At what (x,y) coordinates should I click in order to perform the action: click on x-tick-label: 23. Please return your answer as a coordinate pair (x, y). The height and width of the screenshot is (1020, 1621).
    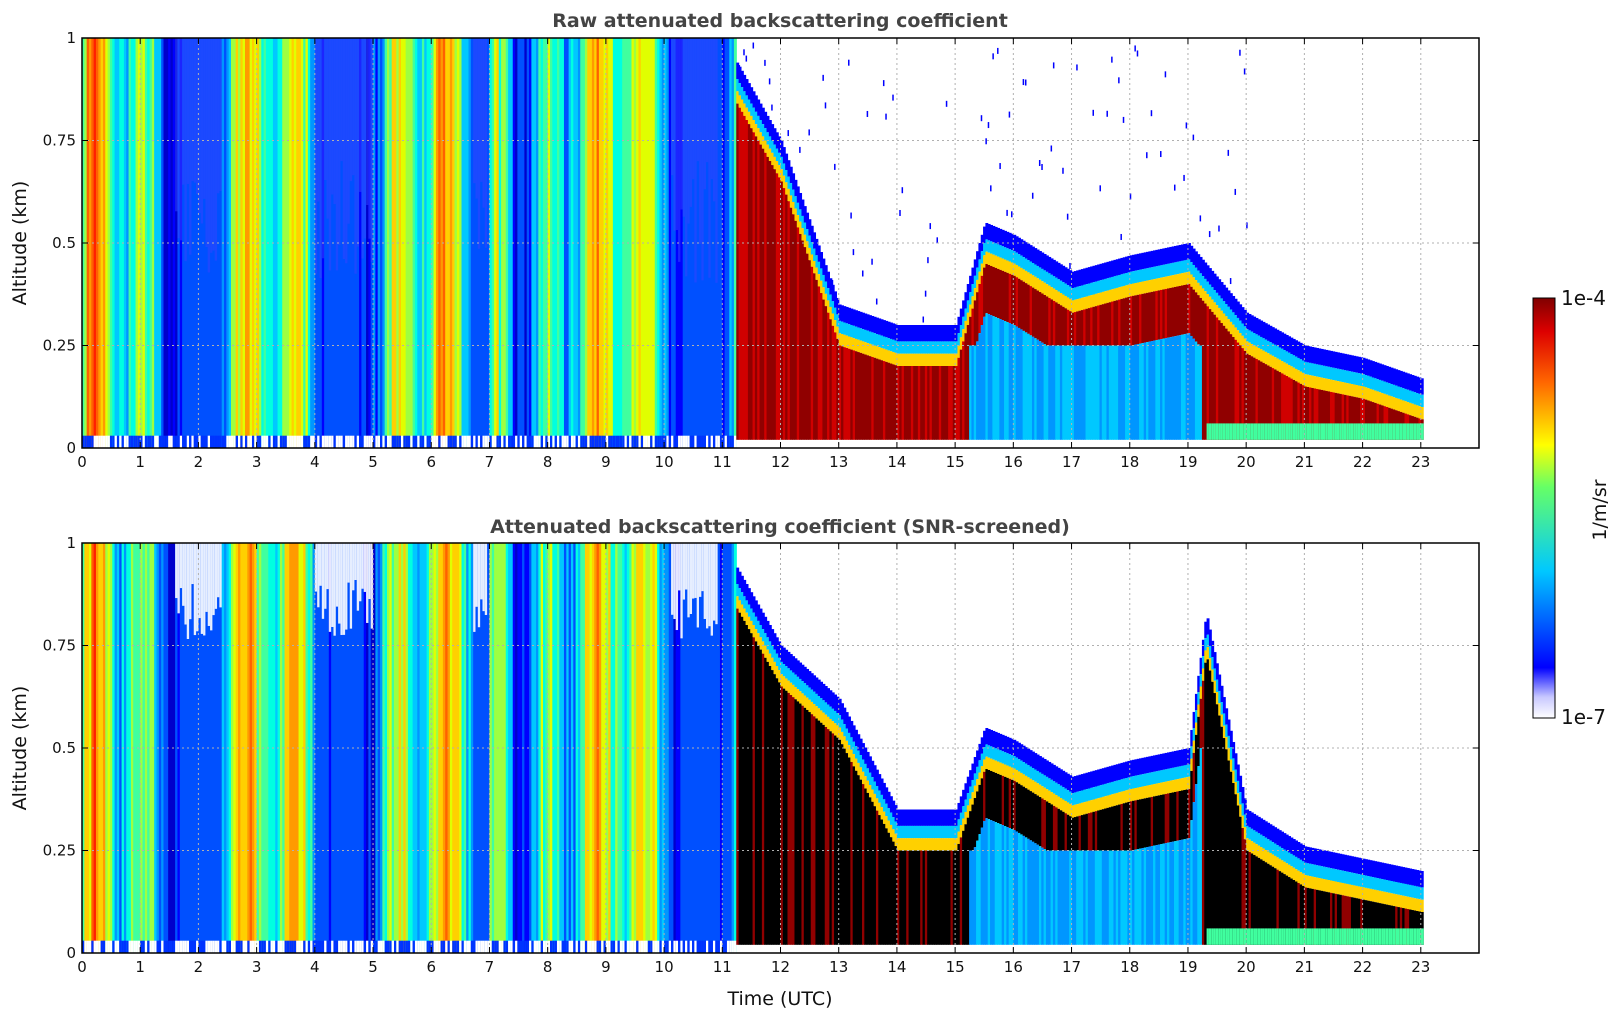
    Looking at the image, I should click on (1420, 462).